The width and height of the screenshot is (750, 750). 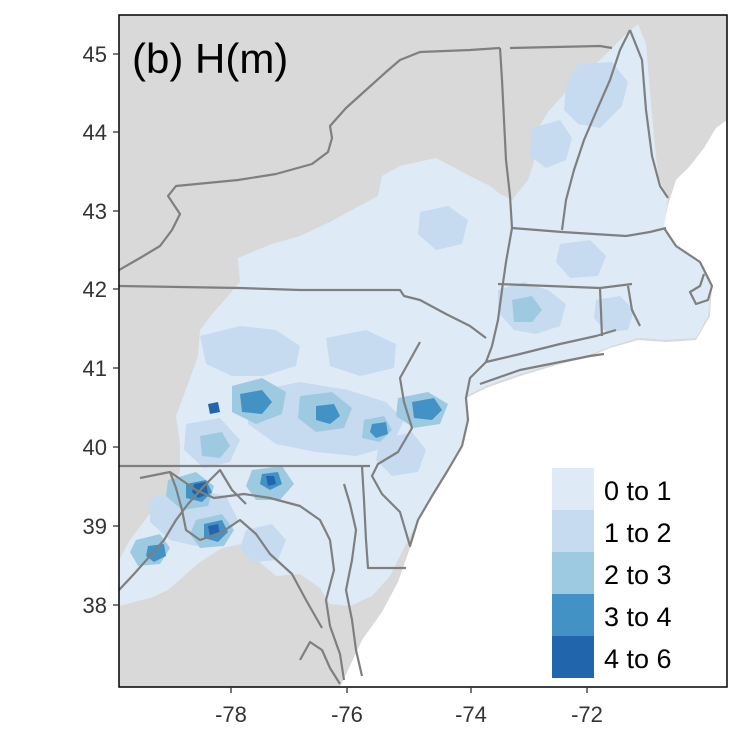 What do you see at coordinates (347, 714) in the screenshot?
I see `x-tick-label: -76` at bounding box center [347, 714].